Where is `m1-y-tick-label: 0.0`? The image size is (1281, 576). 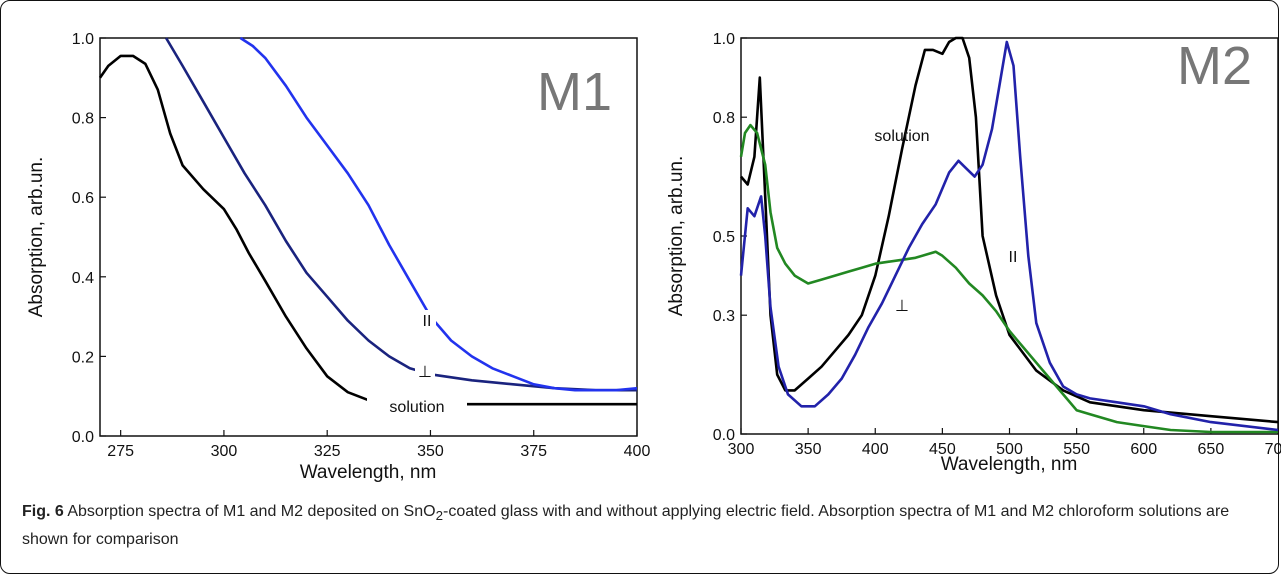
m1-y-tick-label: 0.0 is located at coordinates (83, 437).